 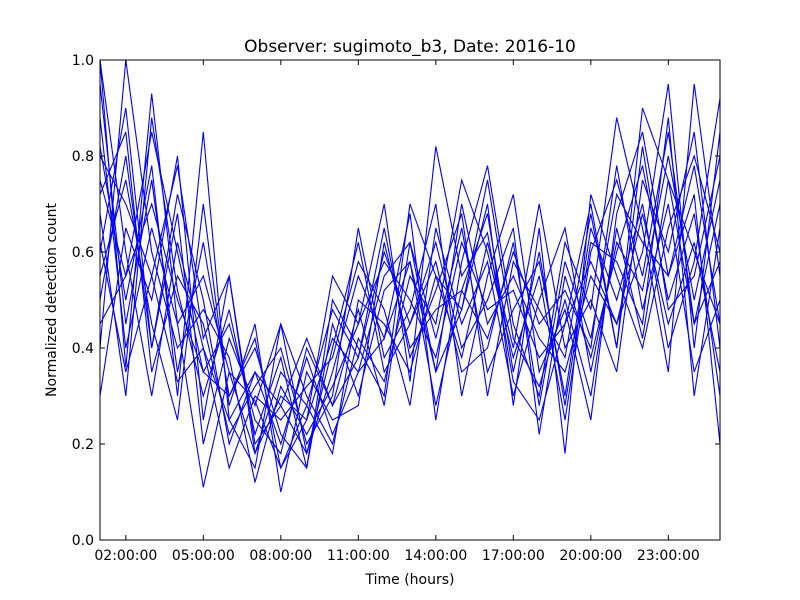 What do you see at coordinates (280, 556) in the screenshot?
I see `x-tick-label-3: 08:00:00` at bounding box center [280, 556].